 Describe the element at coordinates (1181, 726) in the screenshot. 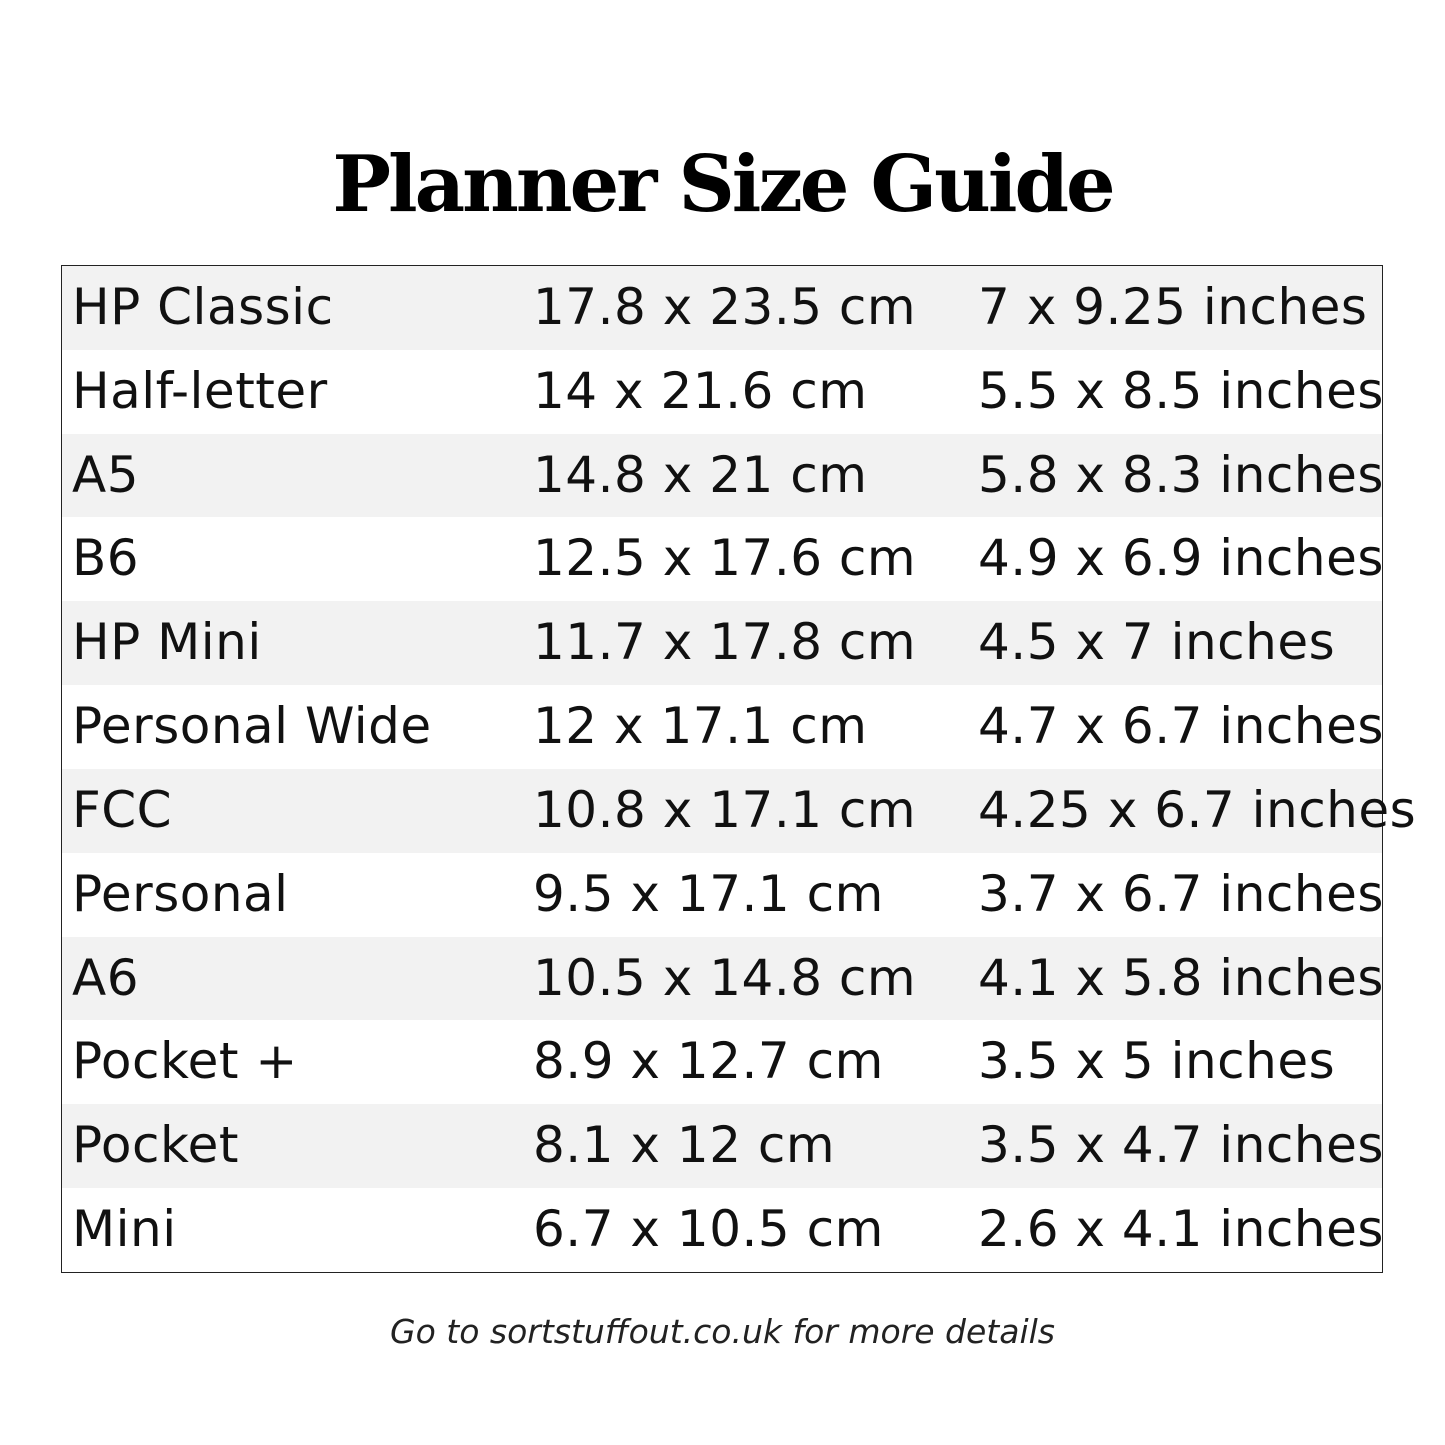

I see `size-inches: 4.7 x 6.7 inches` at that location.